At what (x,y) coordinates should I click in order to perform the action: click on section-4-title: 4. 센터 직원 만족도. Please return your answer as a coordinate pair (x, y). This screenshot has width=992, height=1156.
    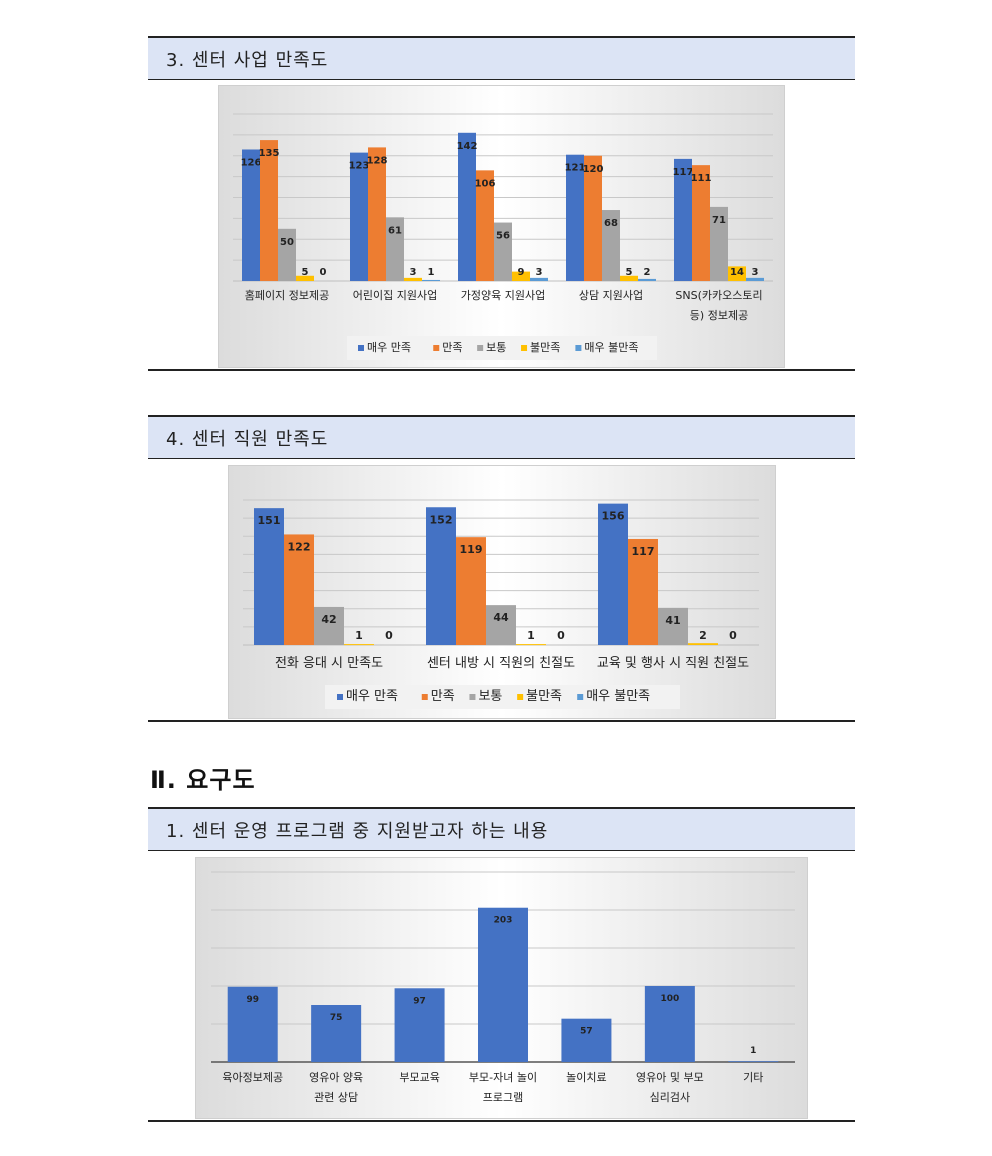
    Looking at the image, I should click on (247, 439).